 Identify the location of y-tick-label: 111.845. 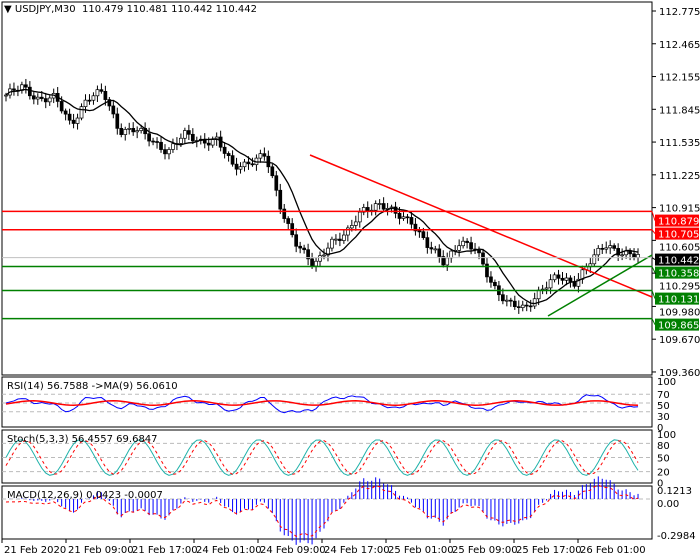
(679, 110).